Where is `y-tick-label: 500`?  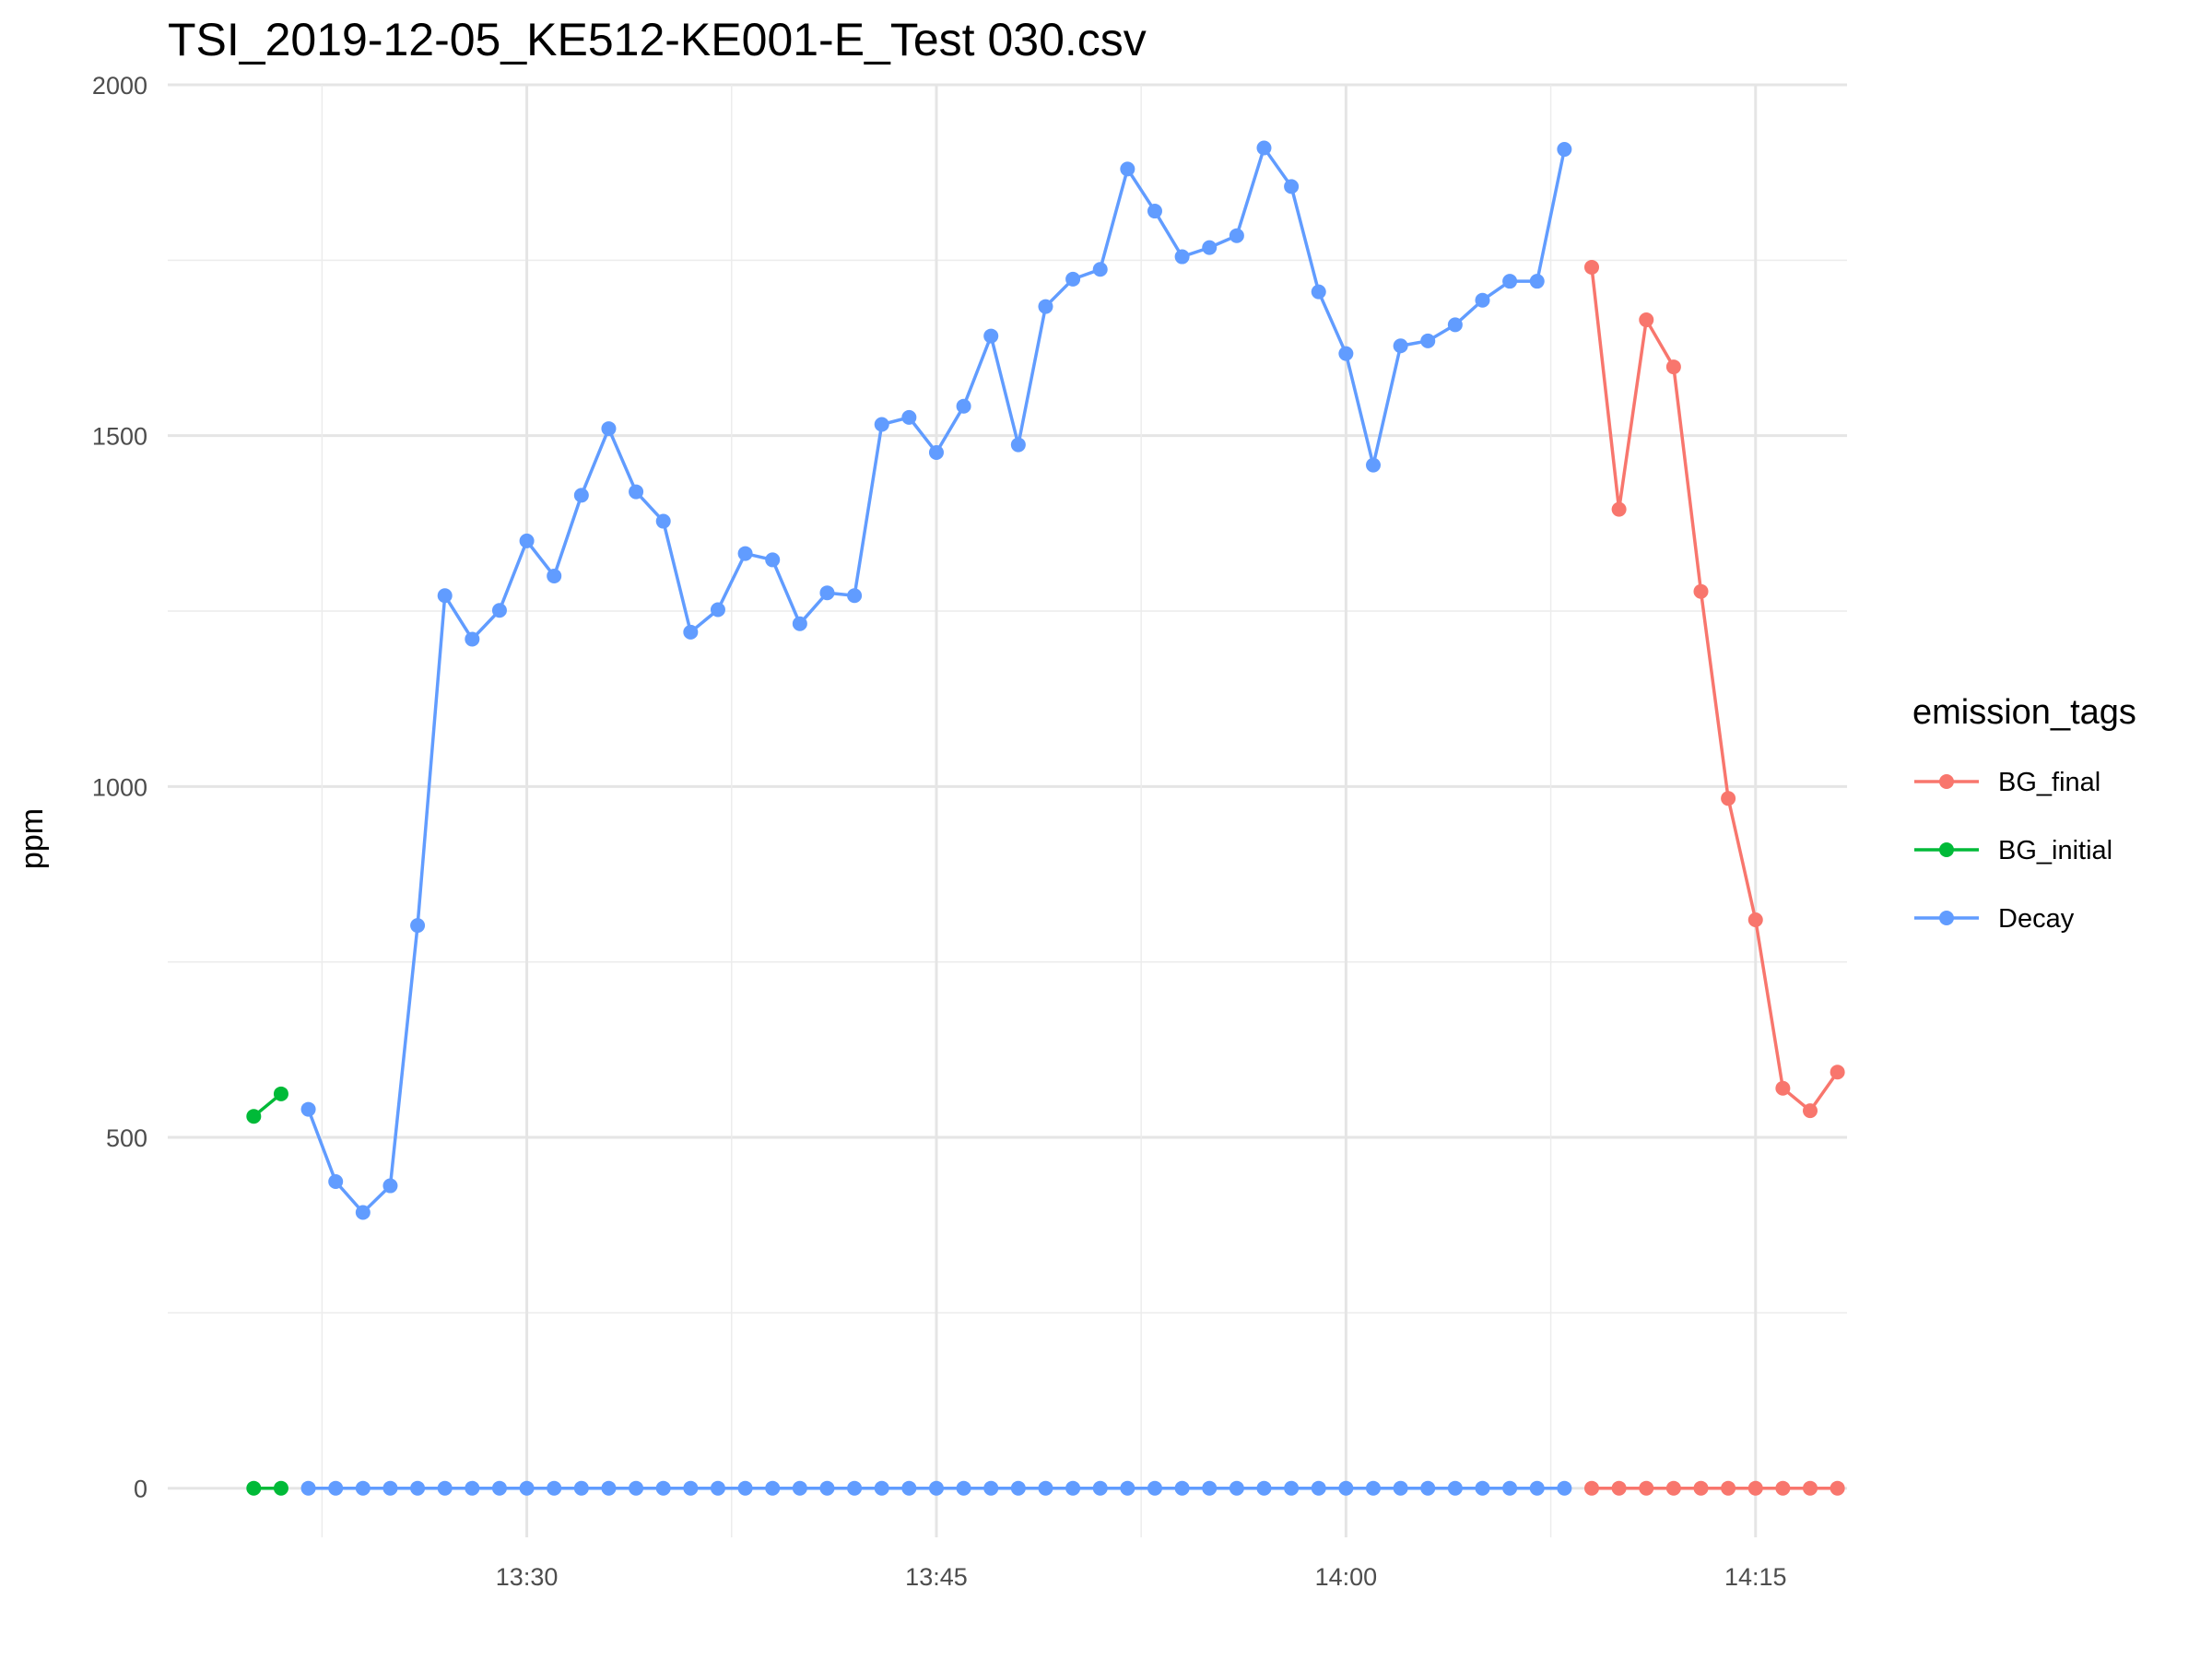 y-tick-label: 500 is located at coordinates (126, 1138).